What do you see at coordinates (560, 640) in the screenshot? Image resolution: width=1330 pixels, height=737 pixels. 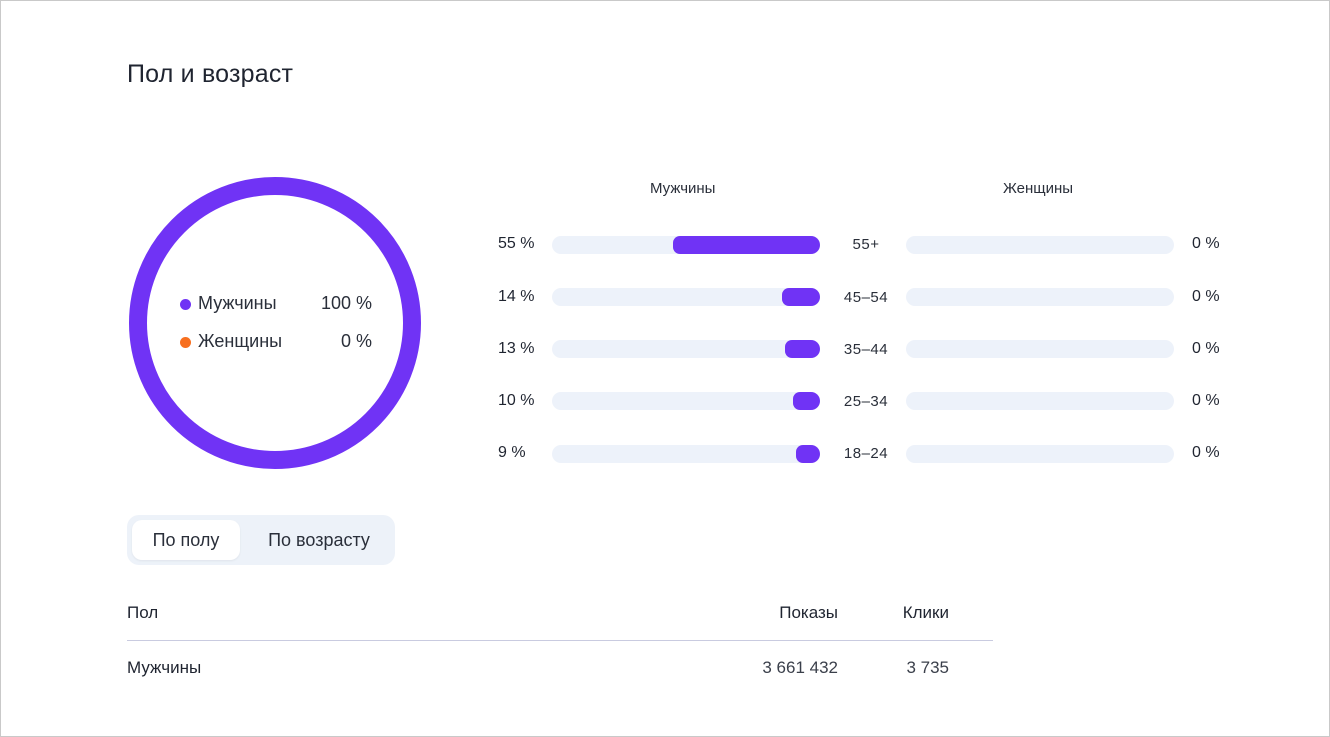 I see `table-divider` at bounding box center [560, 640].